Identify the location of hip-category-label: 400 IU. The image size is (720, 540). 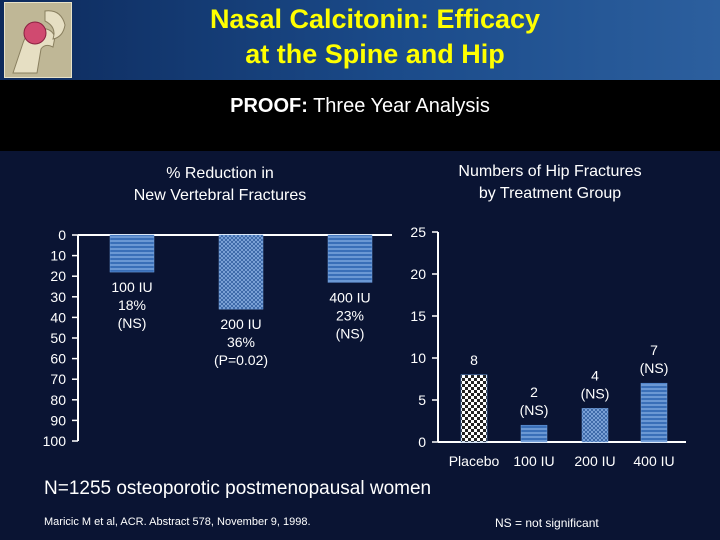
(653, 461).